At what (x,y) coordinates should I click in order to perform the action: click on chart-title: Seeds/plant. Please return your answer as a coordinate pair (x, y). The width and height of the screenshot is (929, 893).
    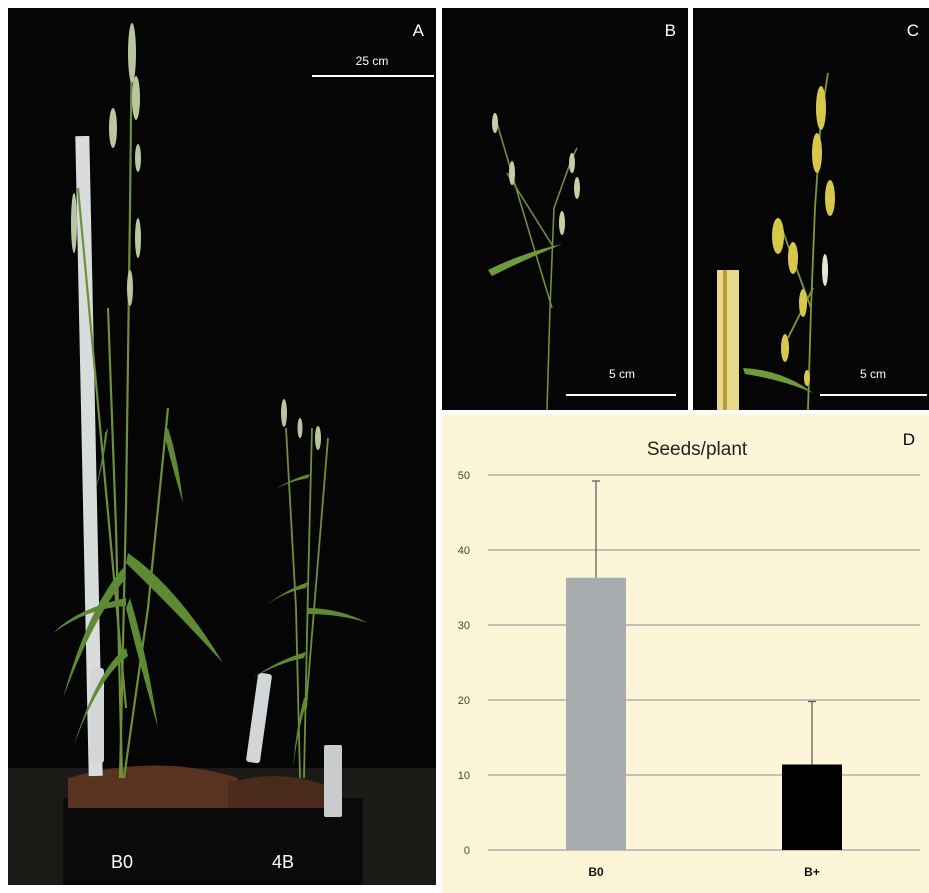
    Looking at the image, I should click on (697, 449).